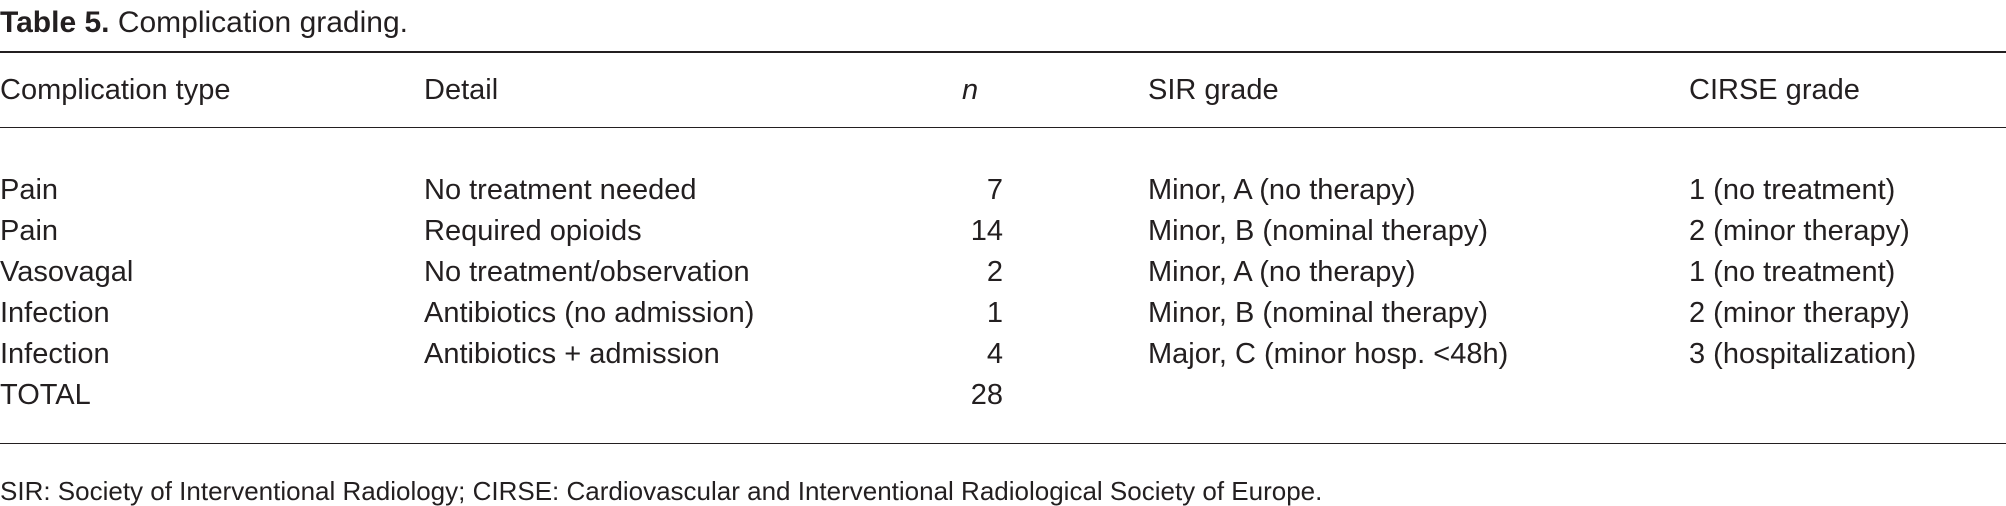 The image size is (2006, 506). What do you see at coordinates (1213, 90) in the screenshot?
I see `header-sir-grade: SIR grade` at bounding box center [1213, 90].